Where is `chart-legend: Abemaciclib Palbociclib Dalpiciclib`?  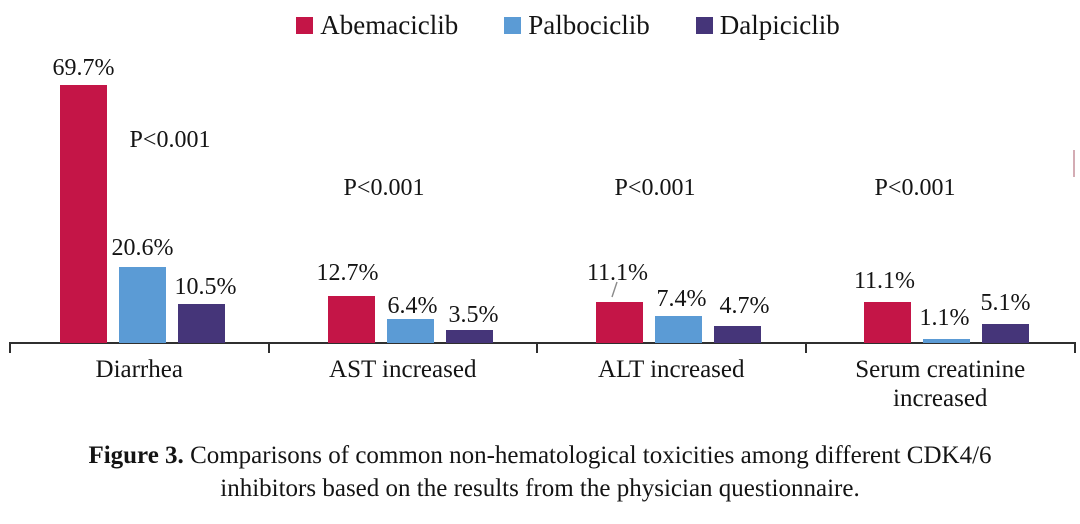
chart-legend: Abemaciclib Palbociclib Dalpiciclib is located at coordinates (568, 25).